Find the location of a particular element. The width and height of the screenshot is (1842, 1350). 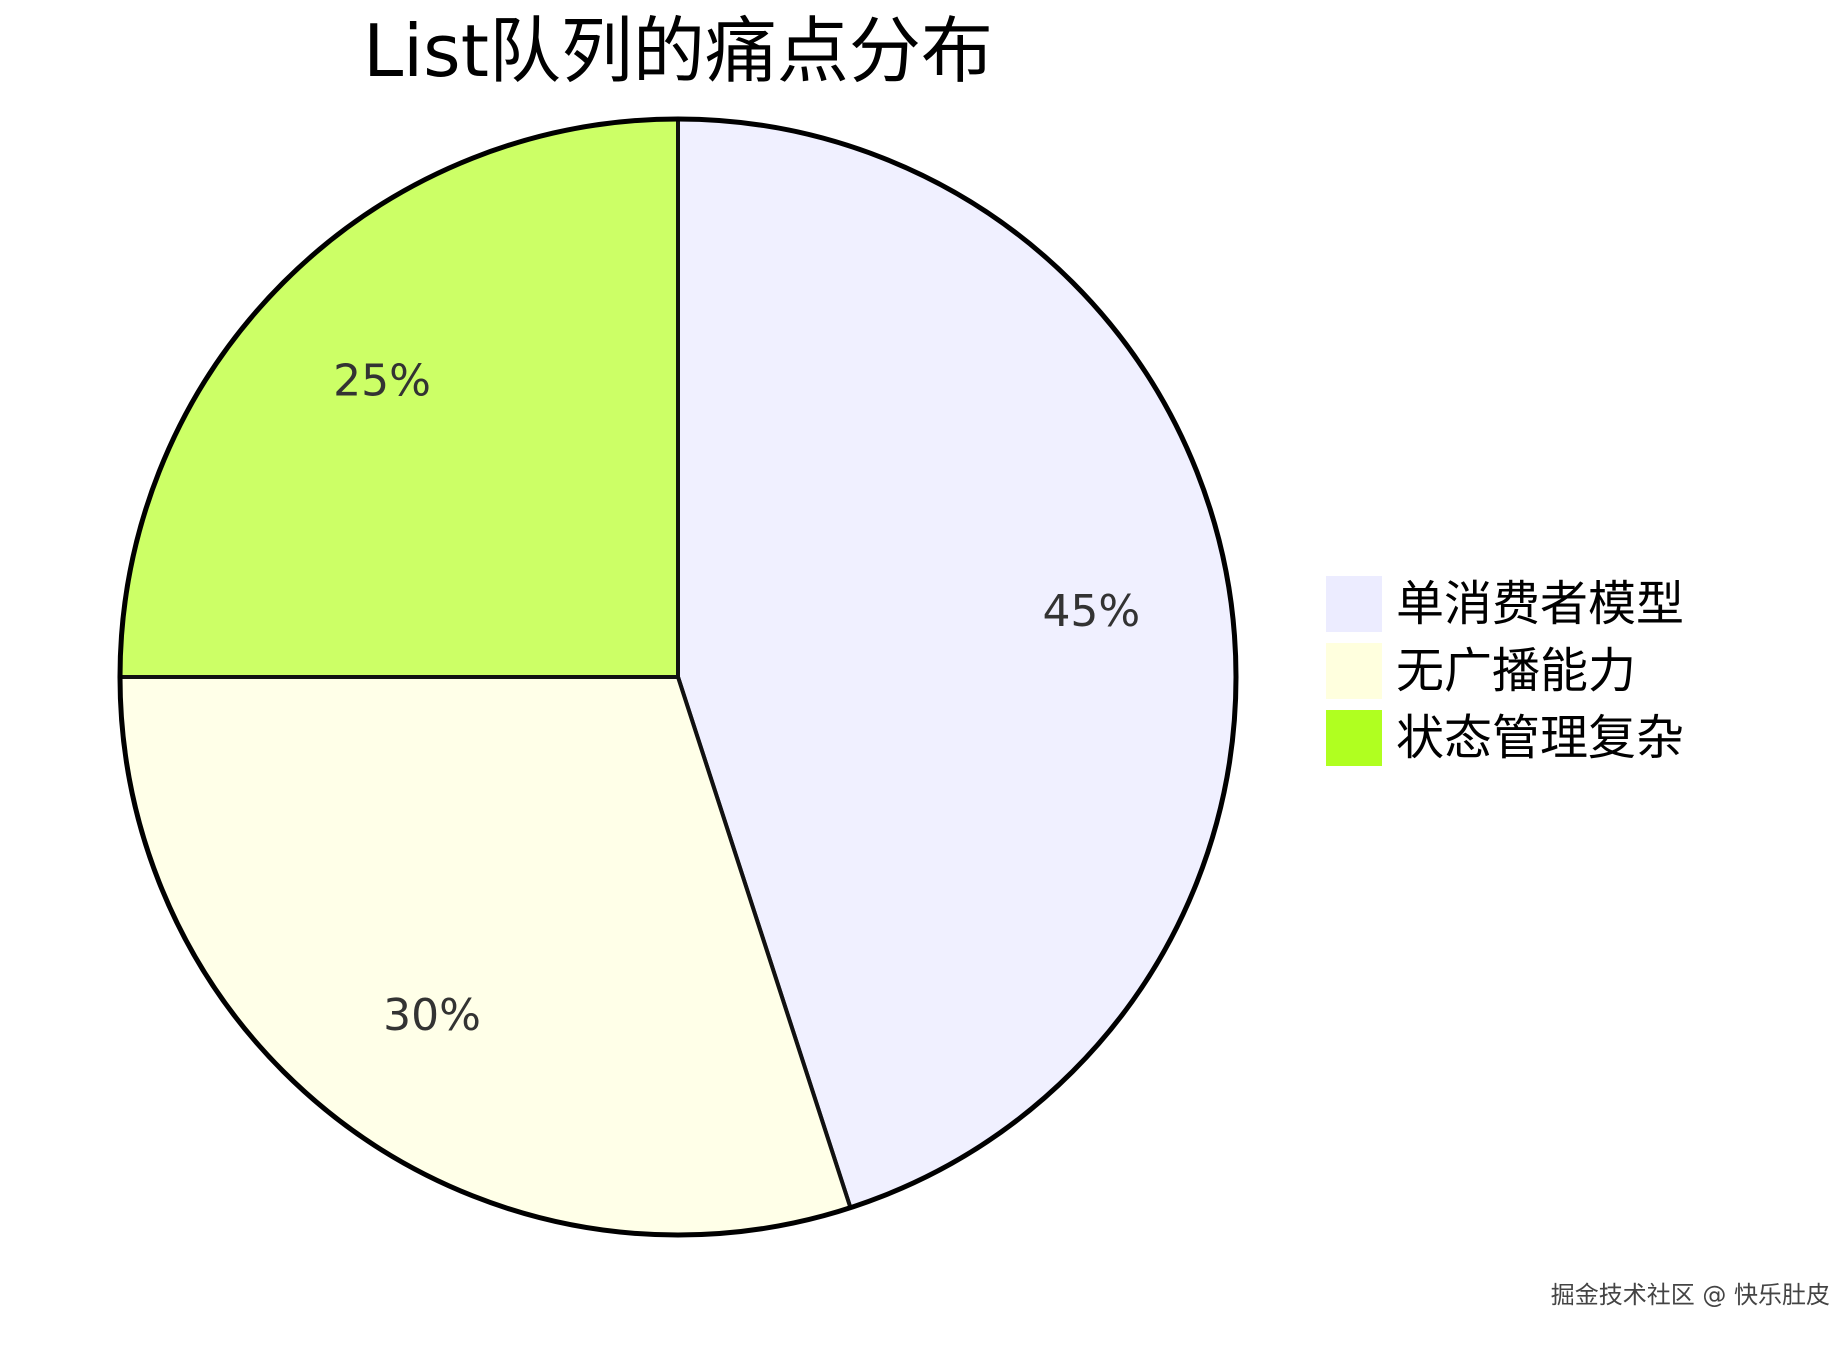

legend-item-2: 无广播能力 is located at coordinates (1481, 671).